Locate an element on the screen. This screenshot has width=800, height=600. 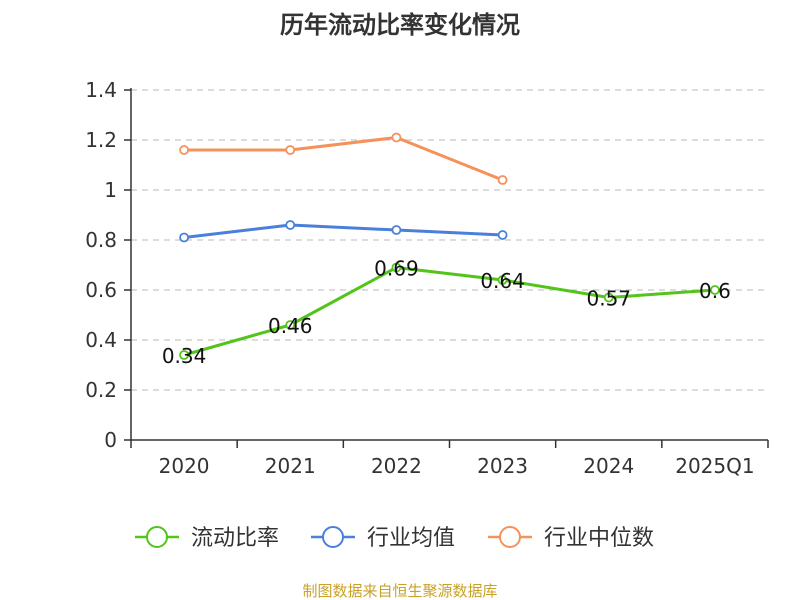
data-label: 0.57 is located at coordinates (608, 299).